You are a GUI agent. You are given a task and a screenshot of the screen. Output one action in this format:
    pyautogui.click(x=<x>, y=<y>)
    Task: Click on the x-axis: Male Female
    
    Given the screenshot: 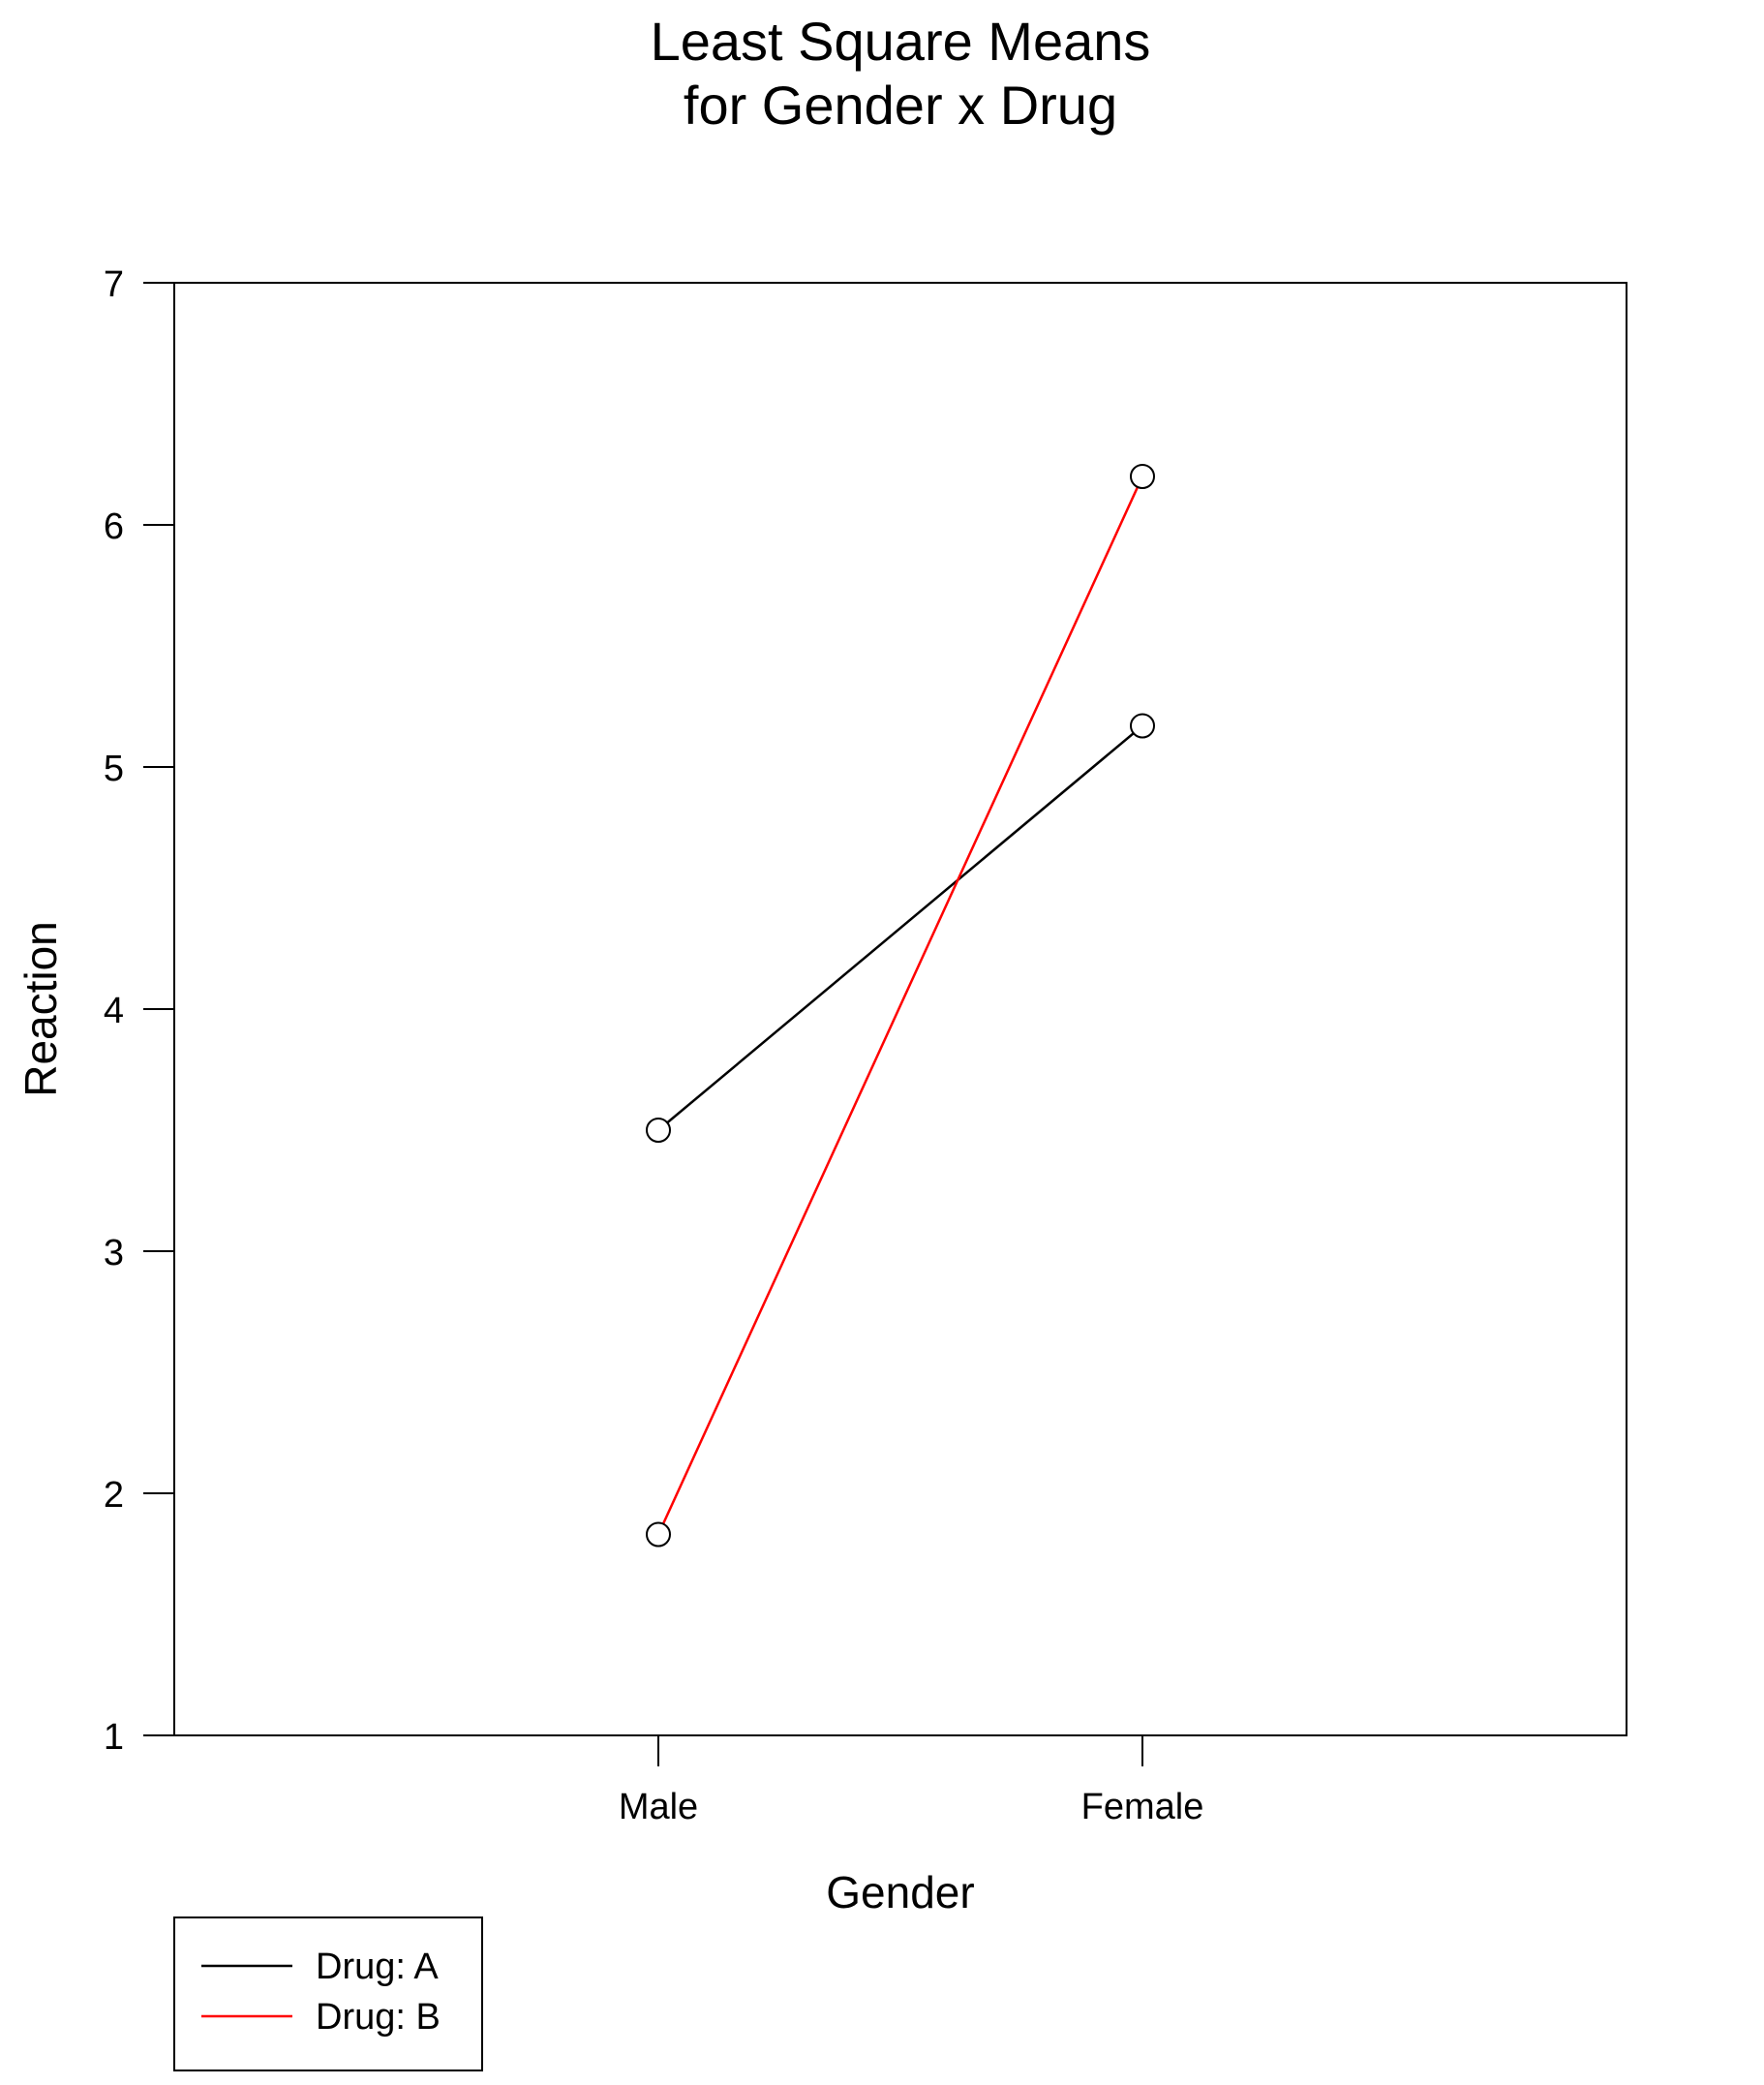 What is the action you would take?
    pyautogui.click(x=911, y=1781)
    